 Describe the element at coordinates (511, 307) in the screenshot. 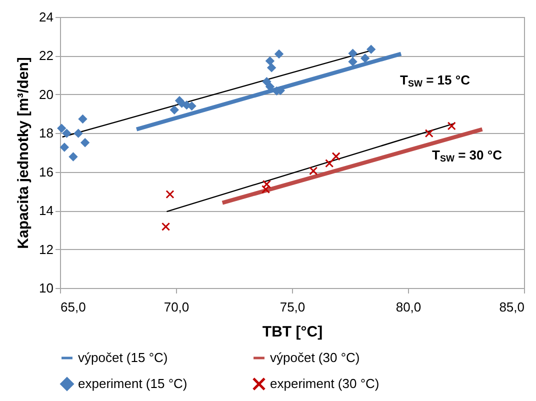

I see `x-tick-label: 85,0` at that location.